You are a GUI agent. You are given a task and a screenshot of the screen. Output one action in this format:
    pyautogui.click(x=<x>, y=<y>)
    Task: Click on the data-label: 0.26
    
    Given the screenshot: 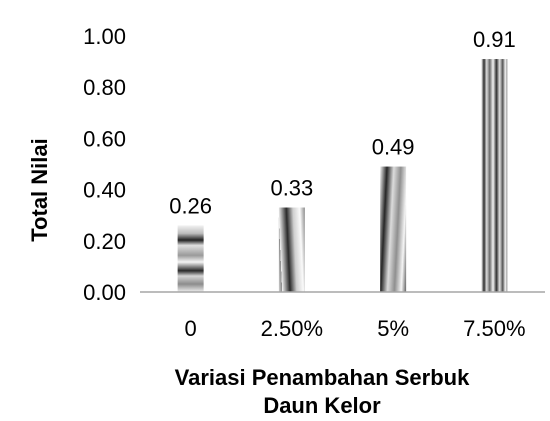 What is the action you would take?
    pyautogui.click(x=190, y=205)
    